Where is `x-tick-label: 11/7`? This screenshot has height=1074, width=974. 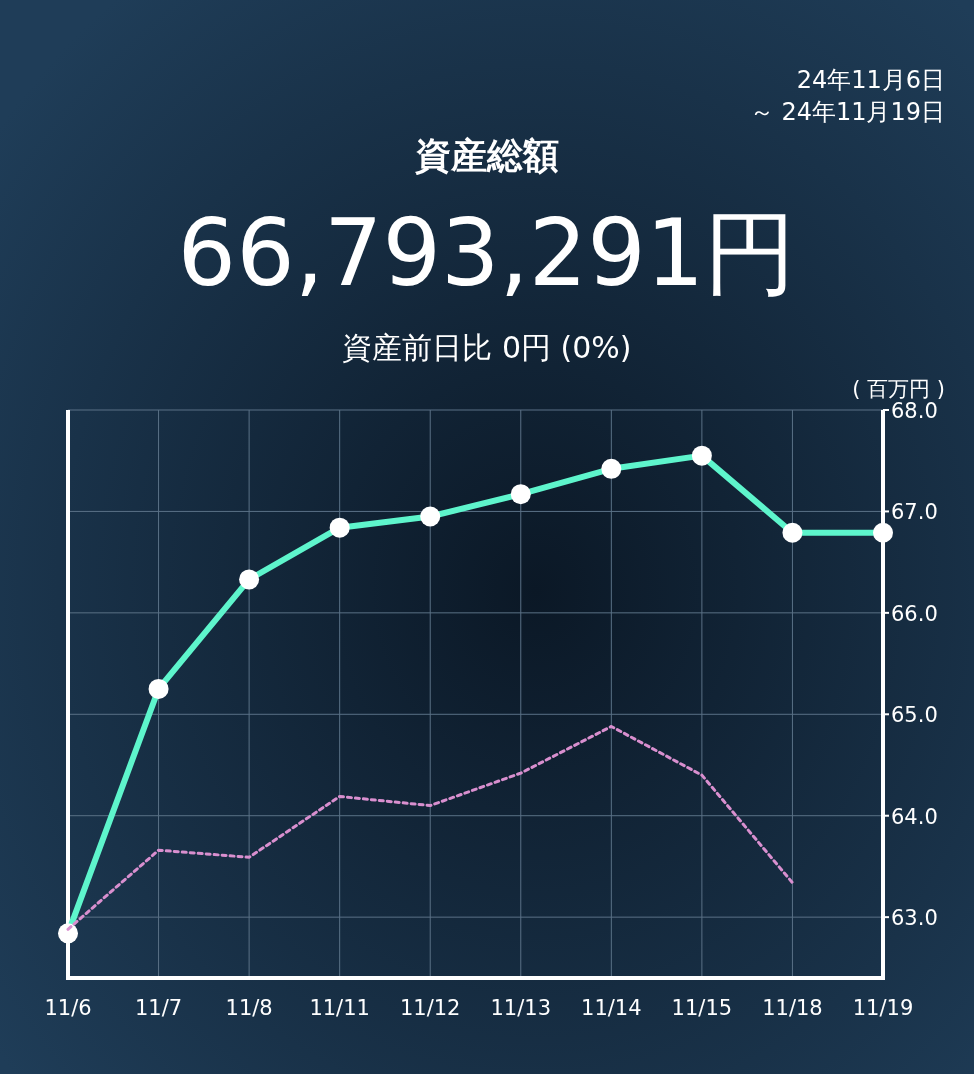 x-tick-label: 11/7 is located at coordinates (158, 1008).